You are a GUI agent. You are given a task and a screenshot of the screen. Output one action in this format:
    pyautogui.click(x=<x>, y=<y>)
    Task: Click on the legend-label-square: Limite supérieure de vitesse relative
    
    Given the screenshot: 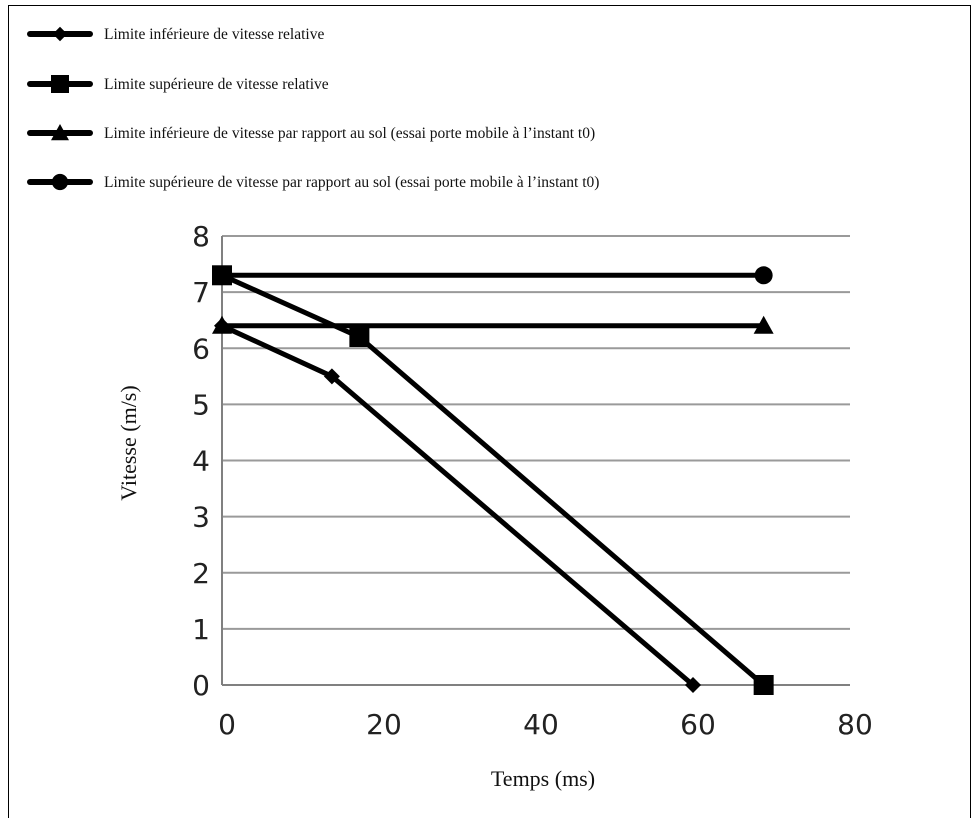 What is the action you would take?
    pyautogui.click(x=216, y=84)
    